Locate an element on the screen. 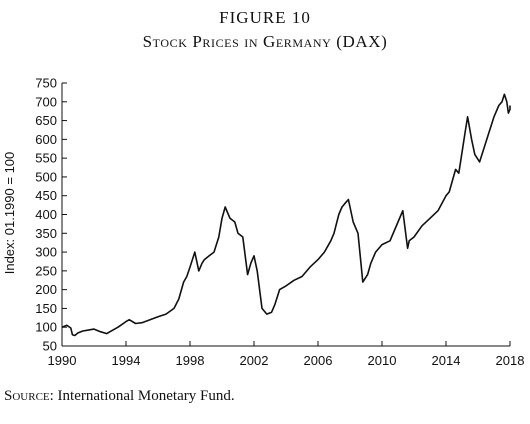 The image size is (530, 424). y-tick-label-250: 250 is located at coordinates (46, 270).